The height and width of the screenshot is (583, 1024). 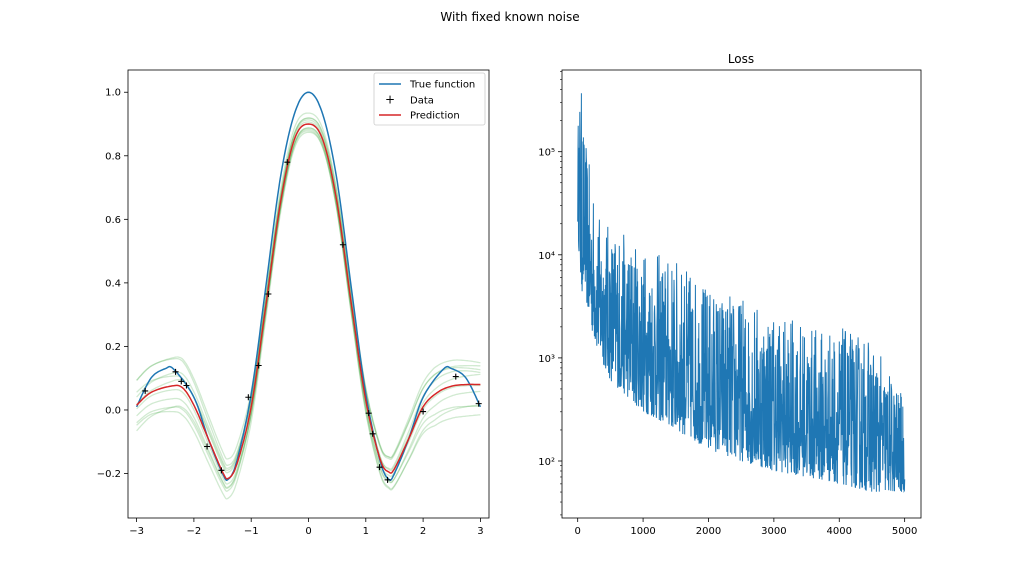 What do you see at coordinates (423, 531) in the screenshot?
I see `x-tick-label: 2` at bounding box center [423, 531].